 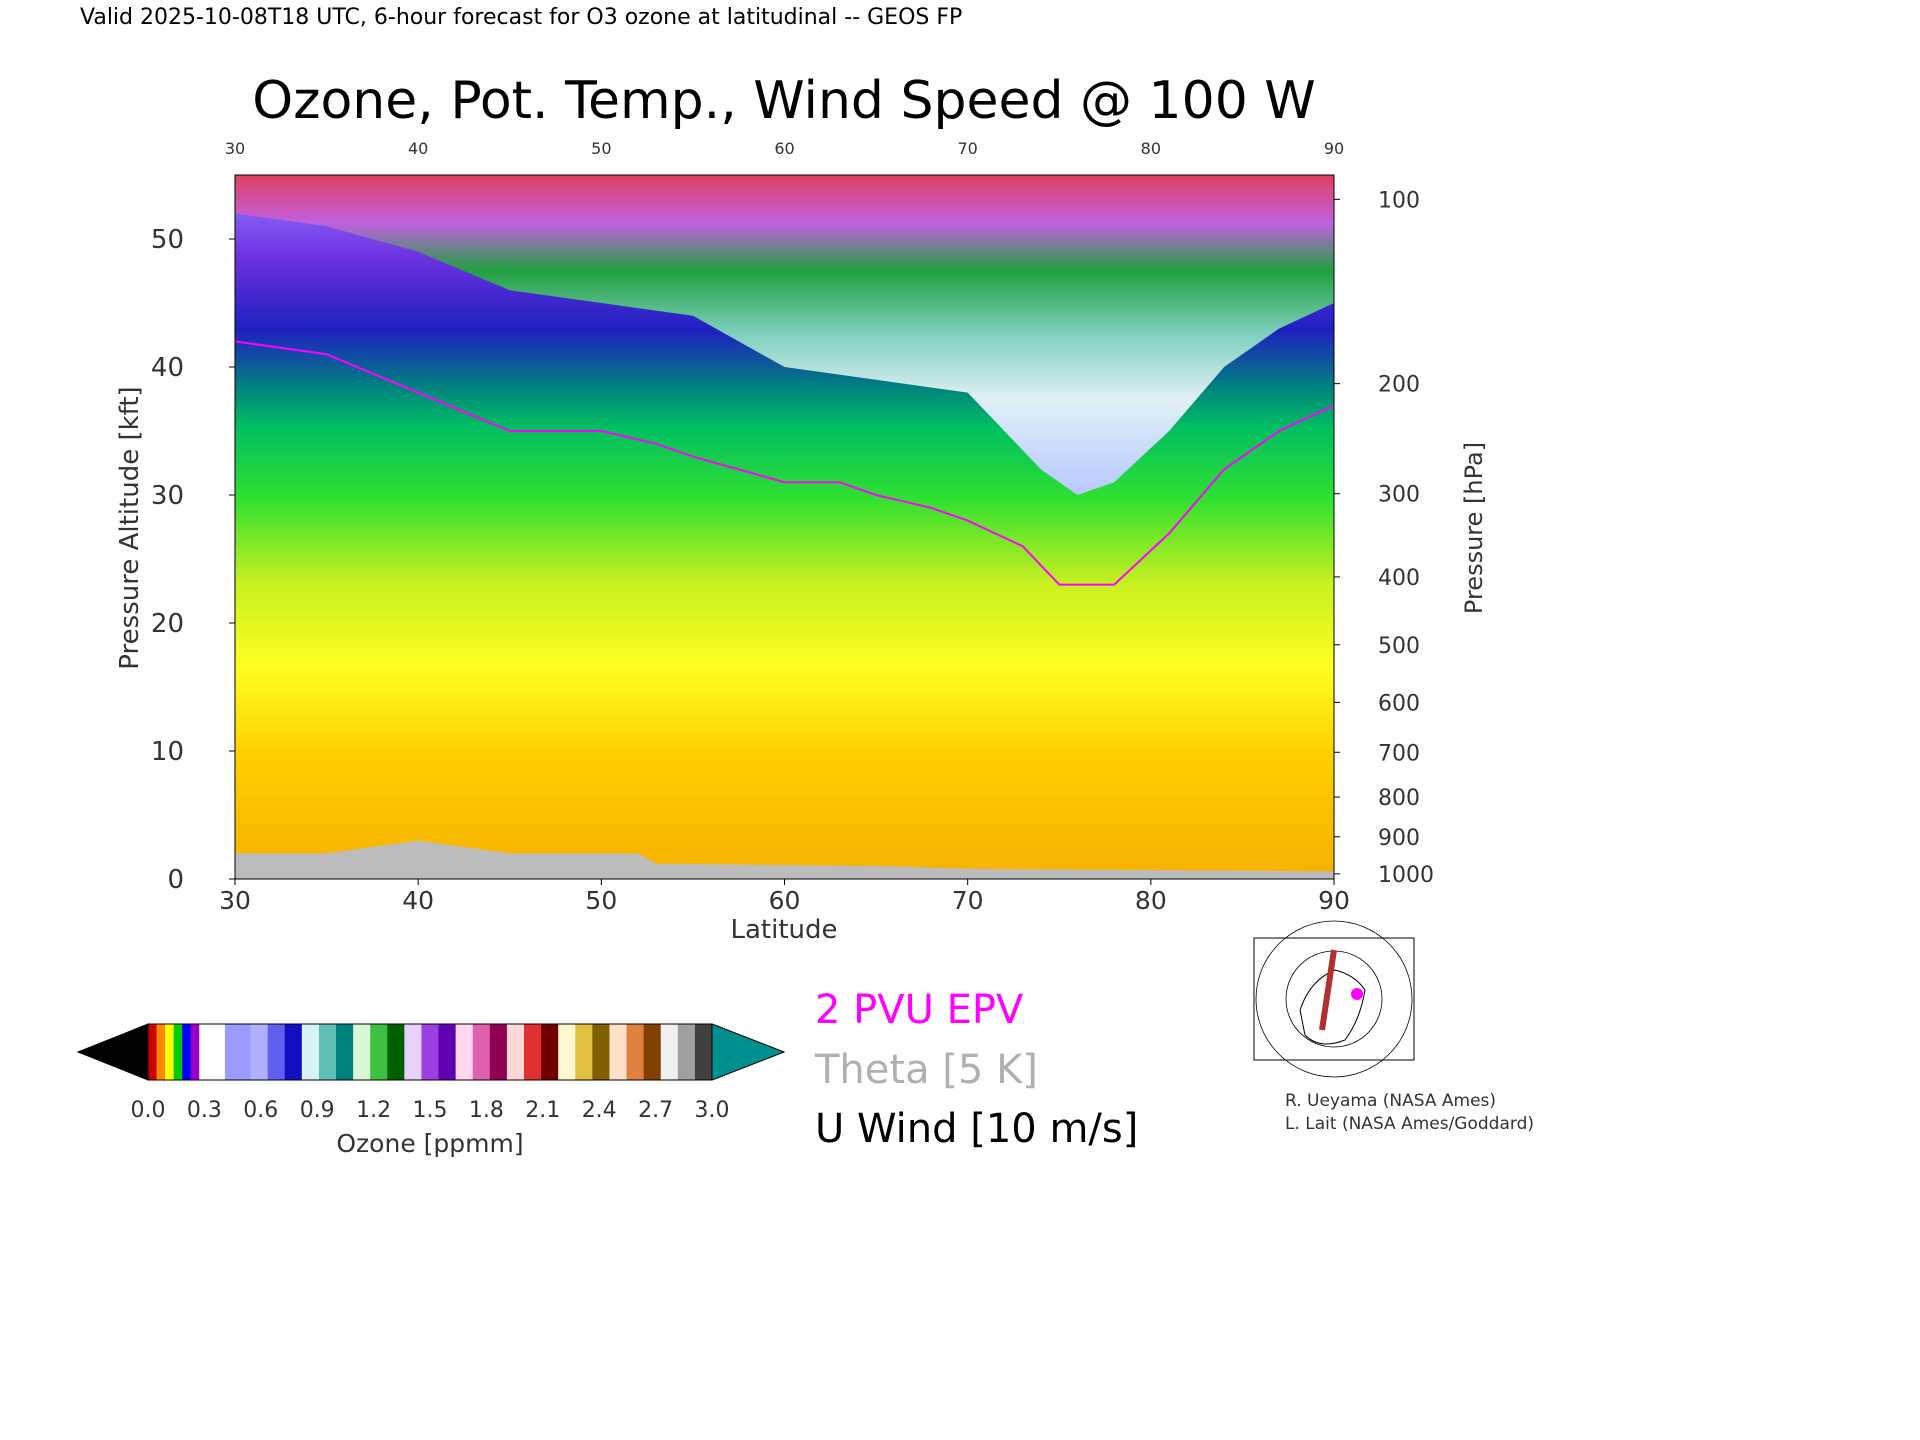 What do you see at coordinates (1399, 385) in the screenshot?
I see `pressure-tick-label: 200` at bounding box center [1399, 385].